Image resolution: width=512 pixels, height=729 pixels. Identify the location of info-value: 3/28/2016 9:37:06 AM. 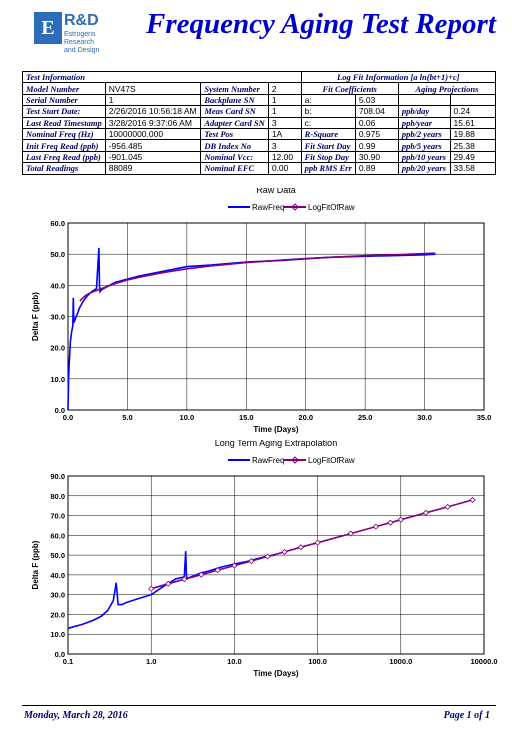
(153, 122).